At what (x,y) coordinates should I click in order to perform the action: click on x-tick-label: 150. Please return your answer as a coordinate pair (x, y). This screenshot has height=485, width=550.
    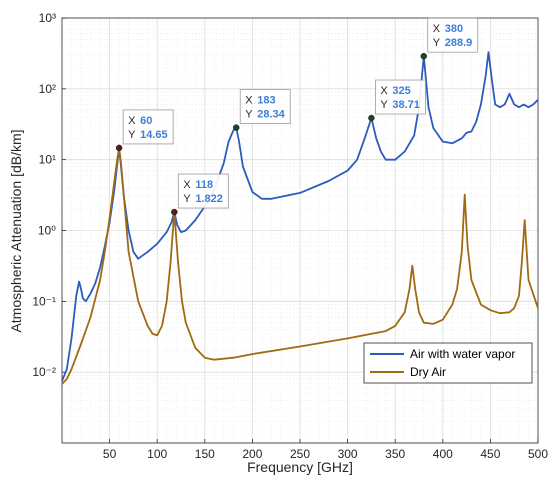
    Looking at the image, I should click on (205, 454).